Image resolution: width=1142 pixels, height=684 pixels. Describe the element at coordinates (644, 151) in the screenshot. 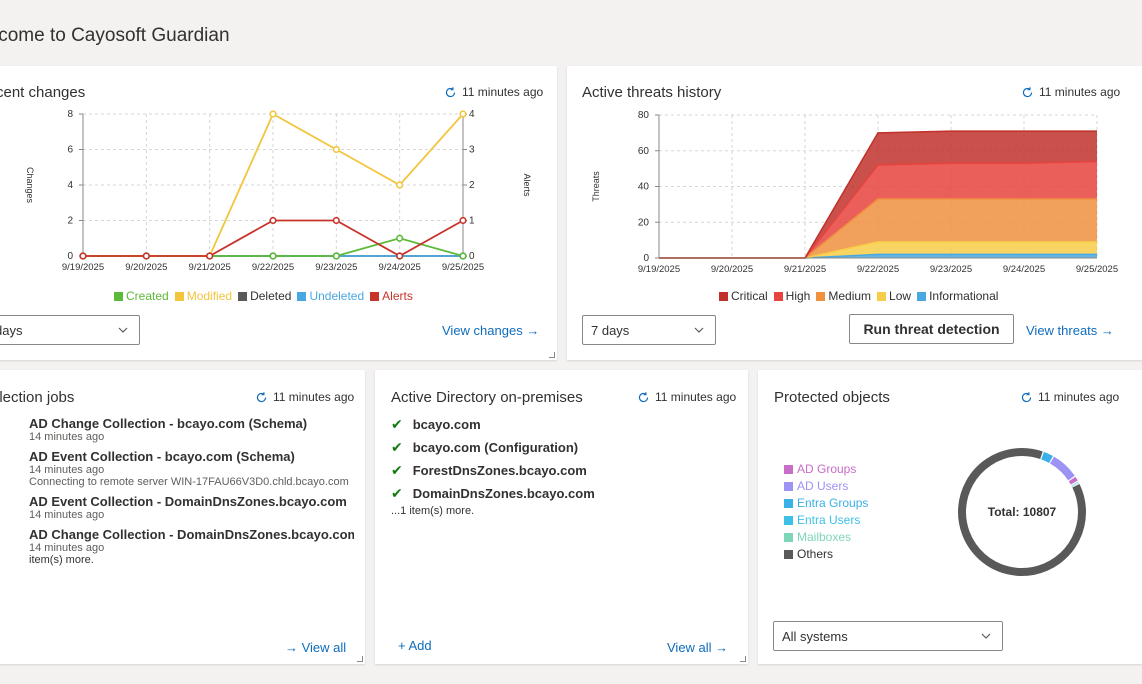

I see `y-tick-label: 60` at that location.